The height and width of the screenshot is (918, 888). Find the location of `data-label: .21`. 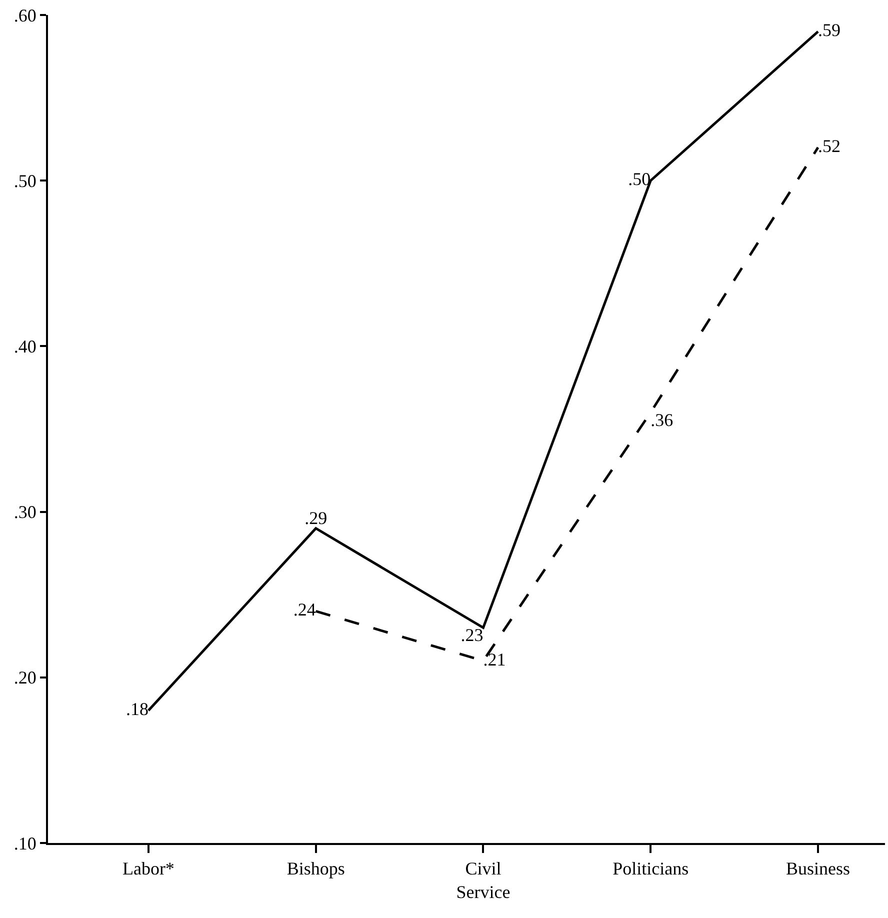

data-label: .21 is located at coordinates (494, 659).